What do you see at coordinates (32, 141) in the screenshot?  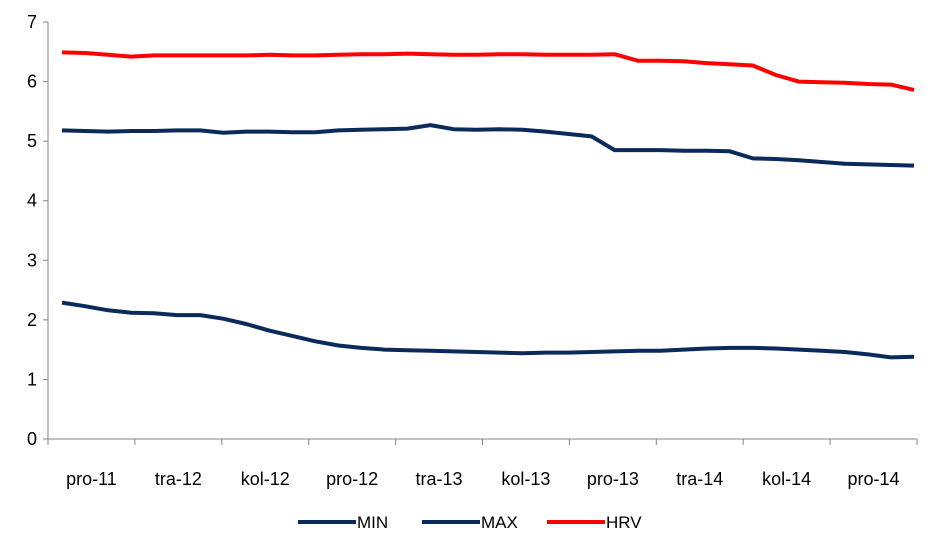 I see `y-tick-label: 5` at bounding box center [32, 141].